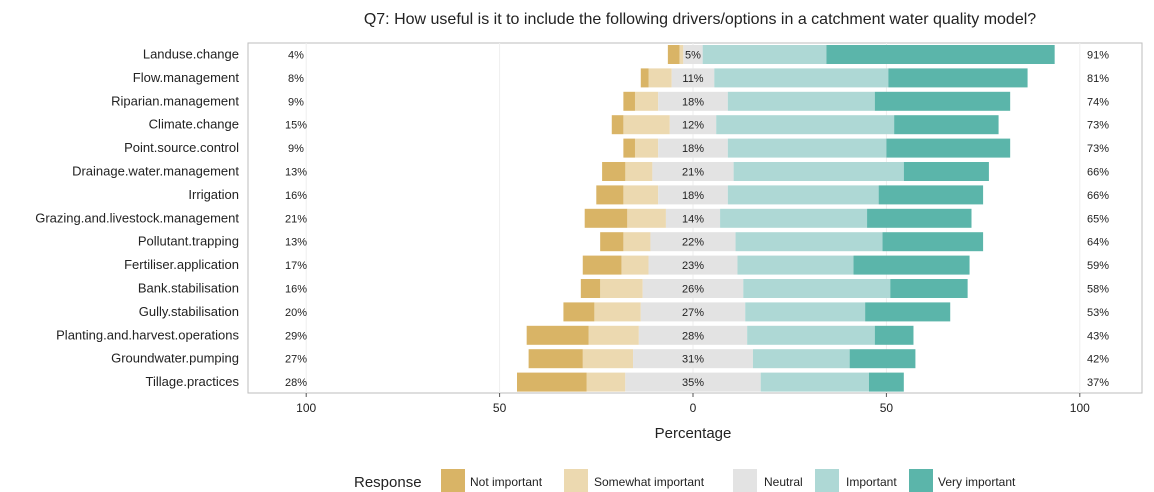  I want to click on bar-grazing-and-livestock-management-somewhat-important, so click(646, 218).